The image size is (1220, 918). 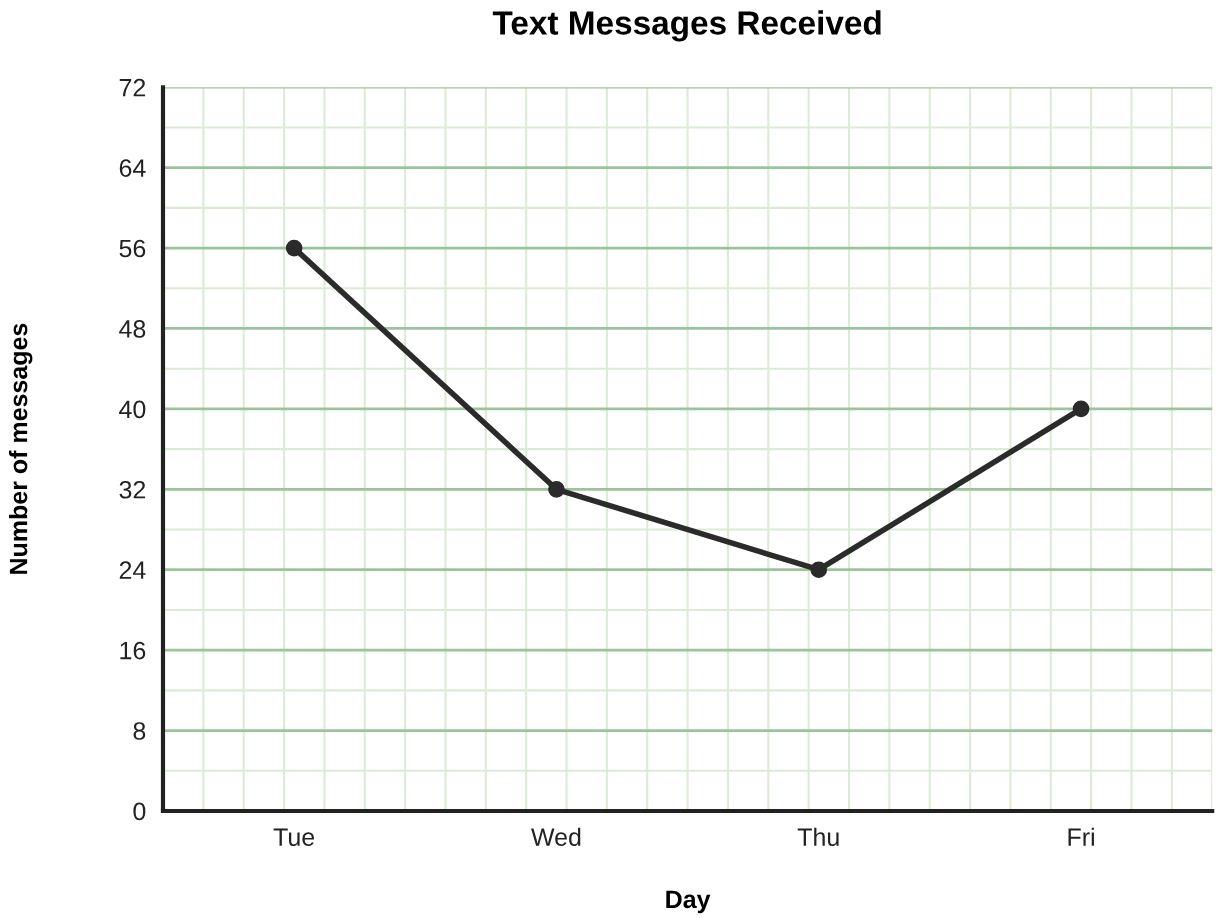 What do you see at coordinates (133, 650) in the screenshot?
I see `y-tick-label: 16` at bounding box center [133, 650].